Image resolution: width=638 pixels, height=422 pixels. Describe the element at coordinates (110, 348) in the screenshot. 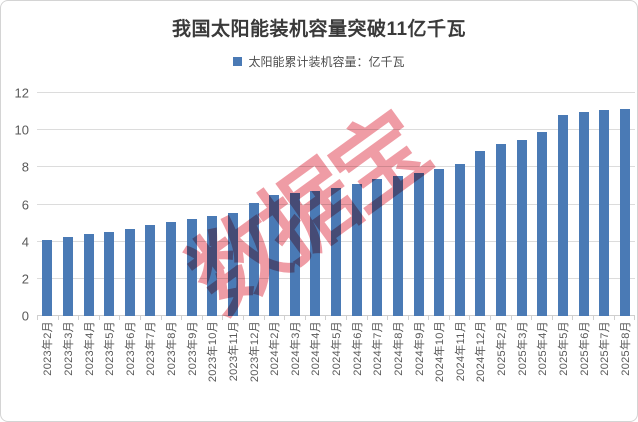

I see `x-axis-tick-label: 2023年5月` at that location.